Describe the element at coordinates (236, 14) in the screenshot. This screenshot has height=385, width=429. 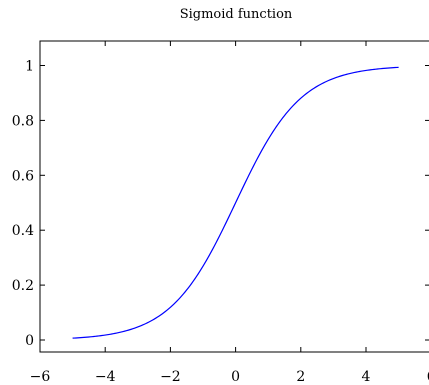
I see `chart-title: Sigmoid function` at that location.